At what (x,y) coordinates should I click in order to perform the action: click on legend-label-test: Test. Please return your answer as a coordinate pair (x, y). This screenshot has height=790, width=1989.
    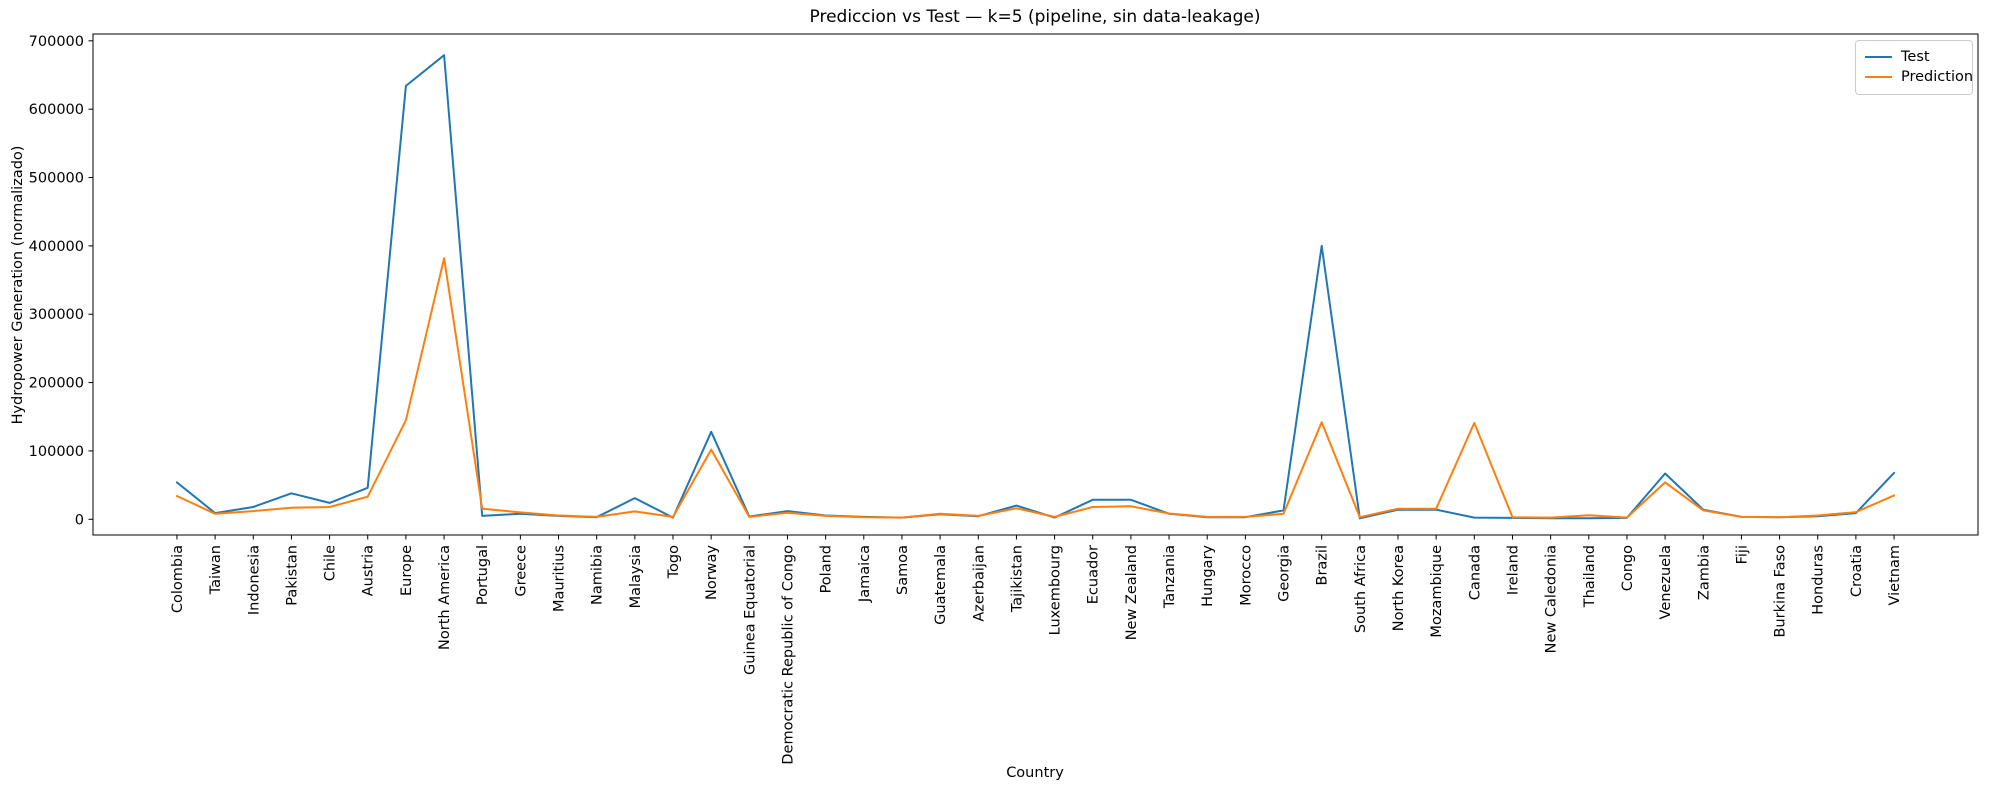
    Looking at the image, I should click on (1915, 57).